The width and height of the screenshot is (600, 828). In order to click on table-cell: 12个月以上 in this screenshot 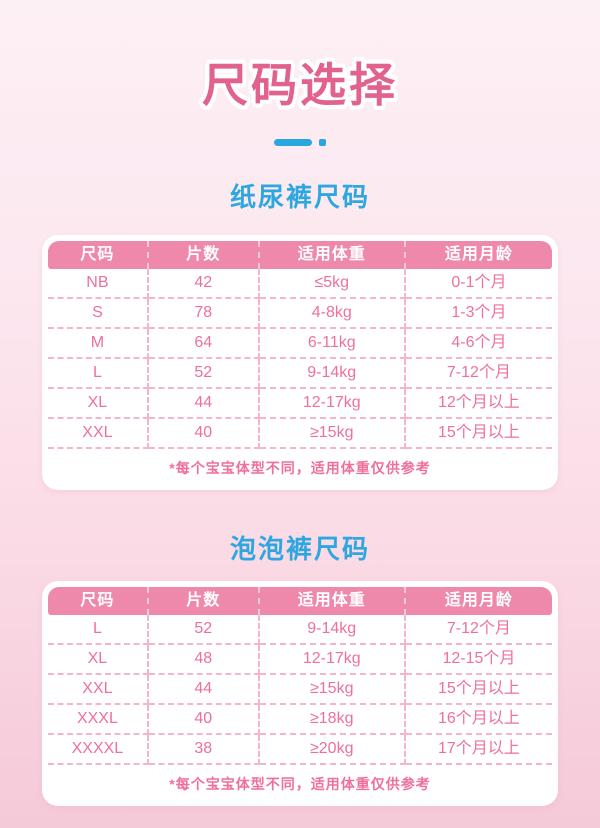, I will do `click(478, 404)`.